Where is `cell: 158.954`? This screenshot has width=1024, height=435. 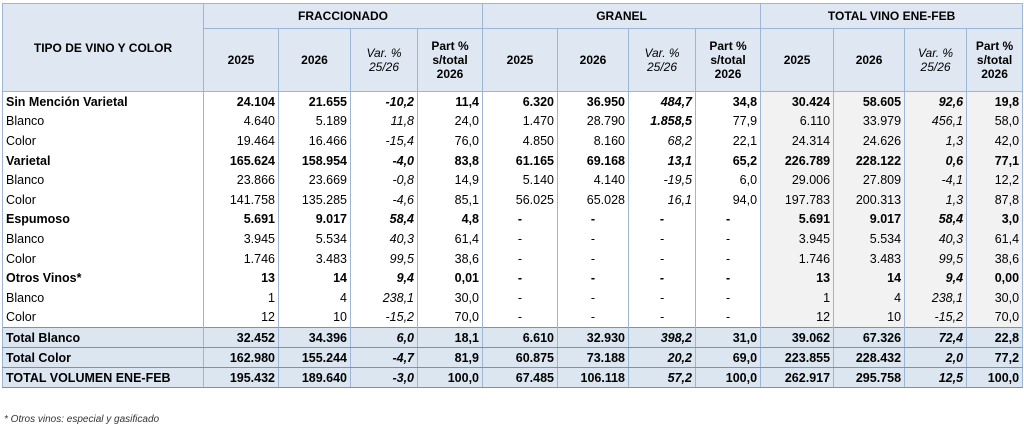 cell: 158.954 is located at coordinates (314, 160).